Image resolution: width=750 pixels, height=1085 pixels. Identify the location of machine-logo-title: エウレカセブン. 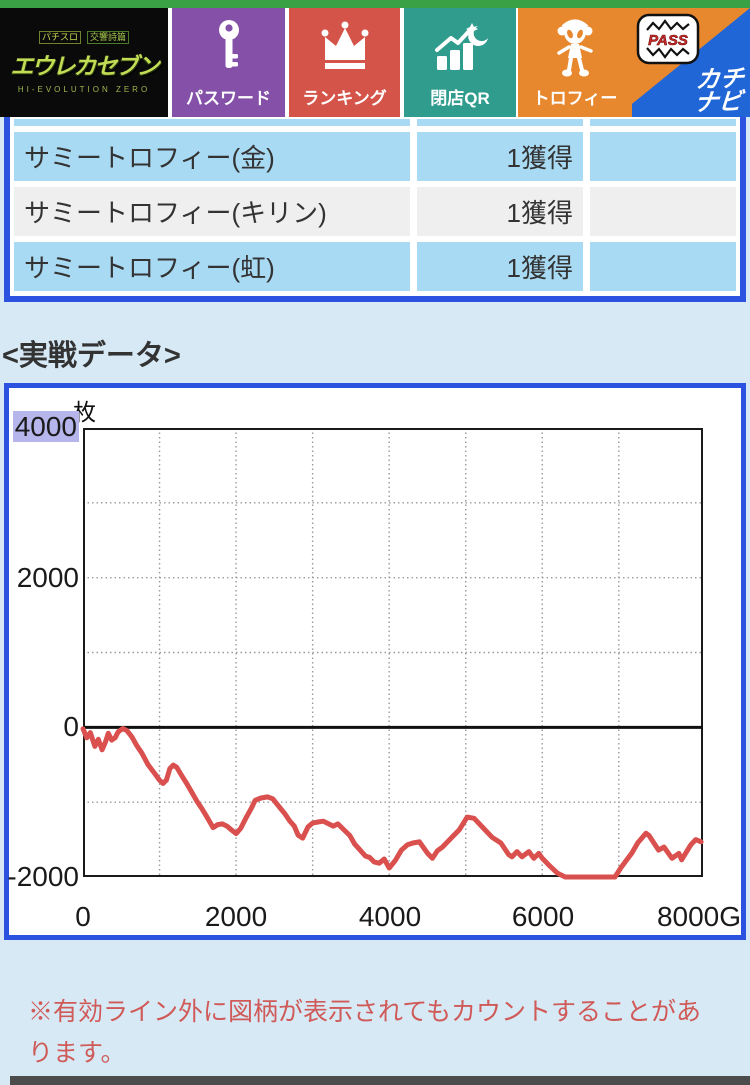
(85, 66).